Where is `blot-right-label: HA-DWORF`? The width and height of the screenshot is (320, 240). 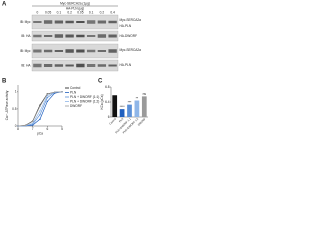
blot-right-label: HA-DWORF is located at coordinates (129, 36).